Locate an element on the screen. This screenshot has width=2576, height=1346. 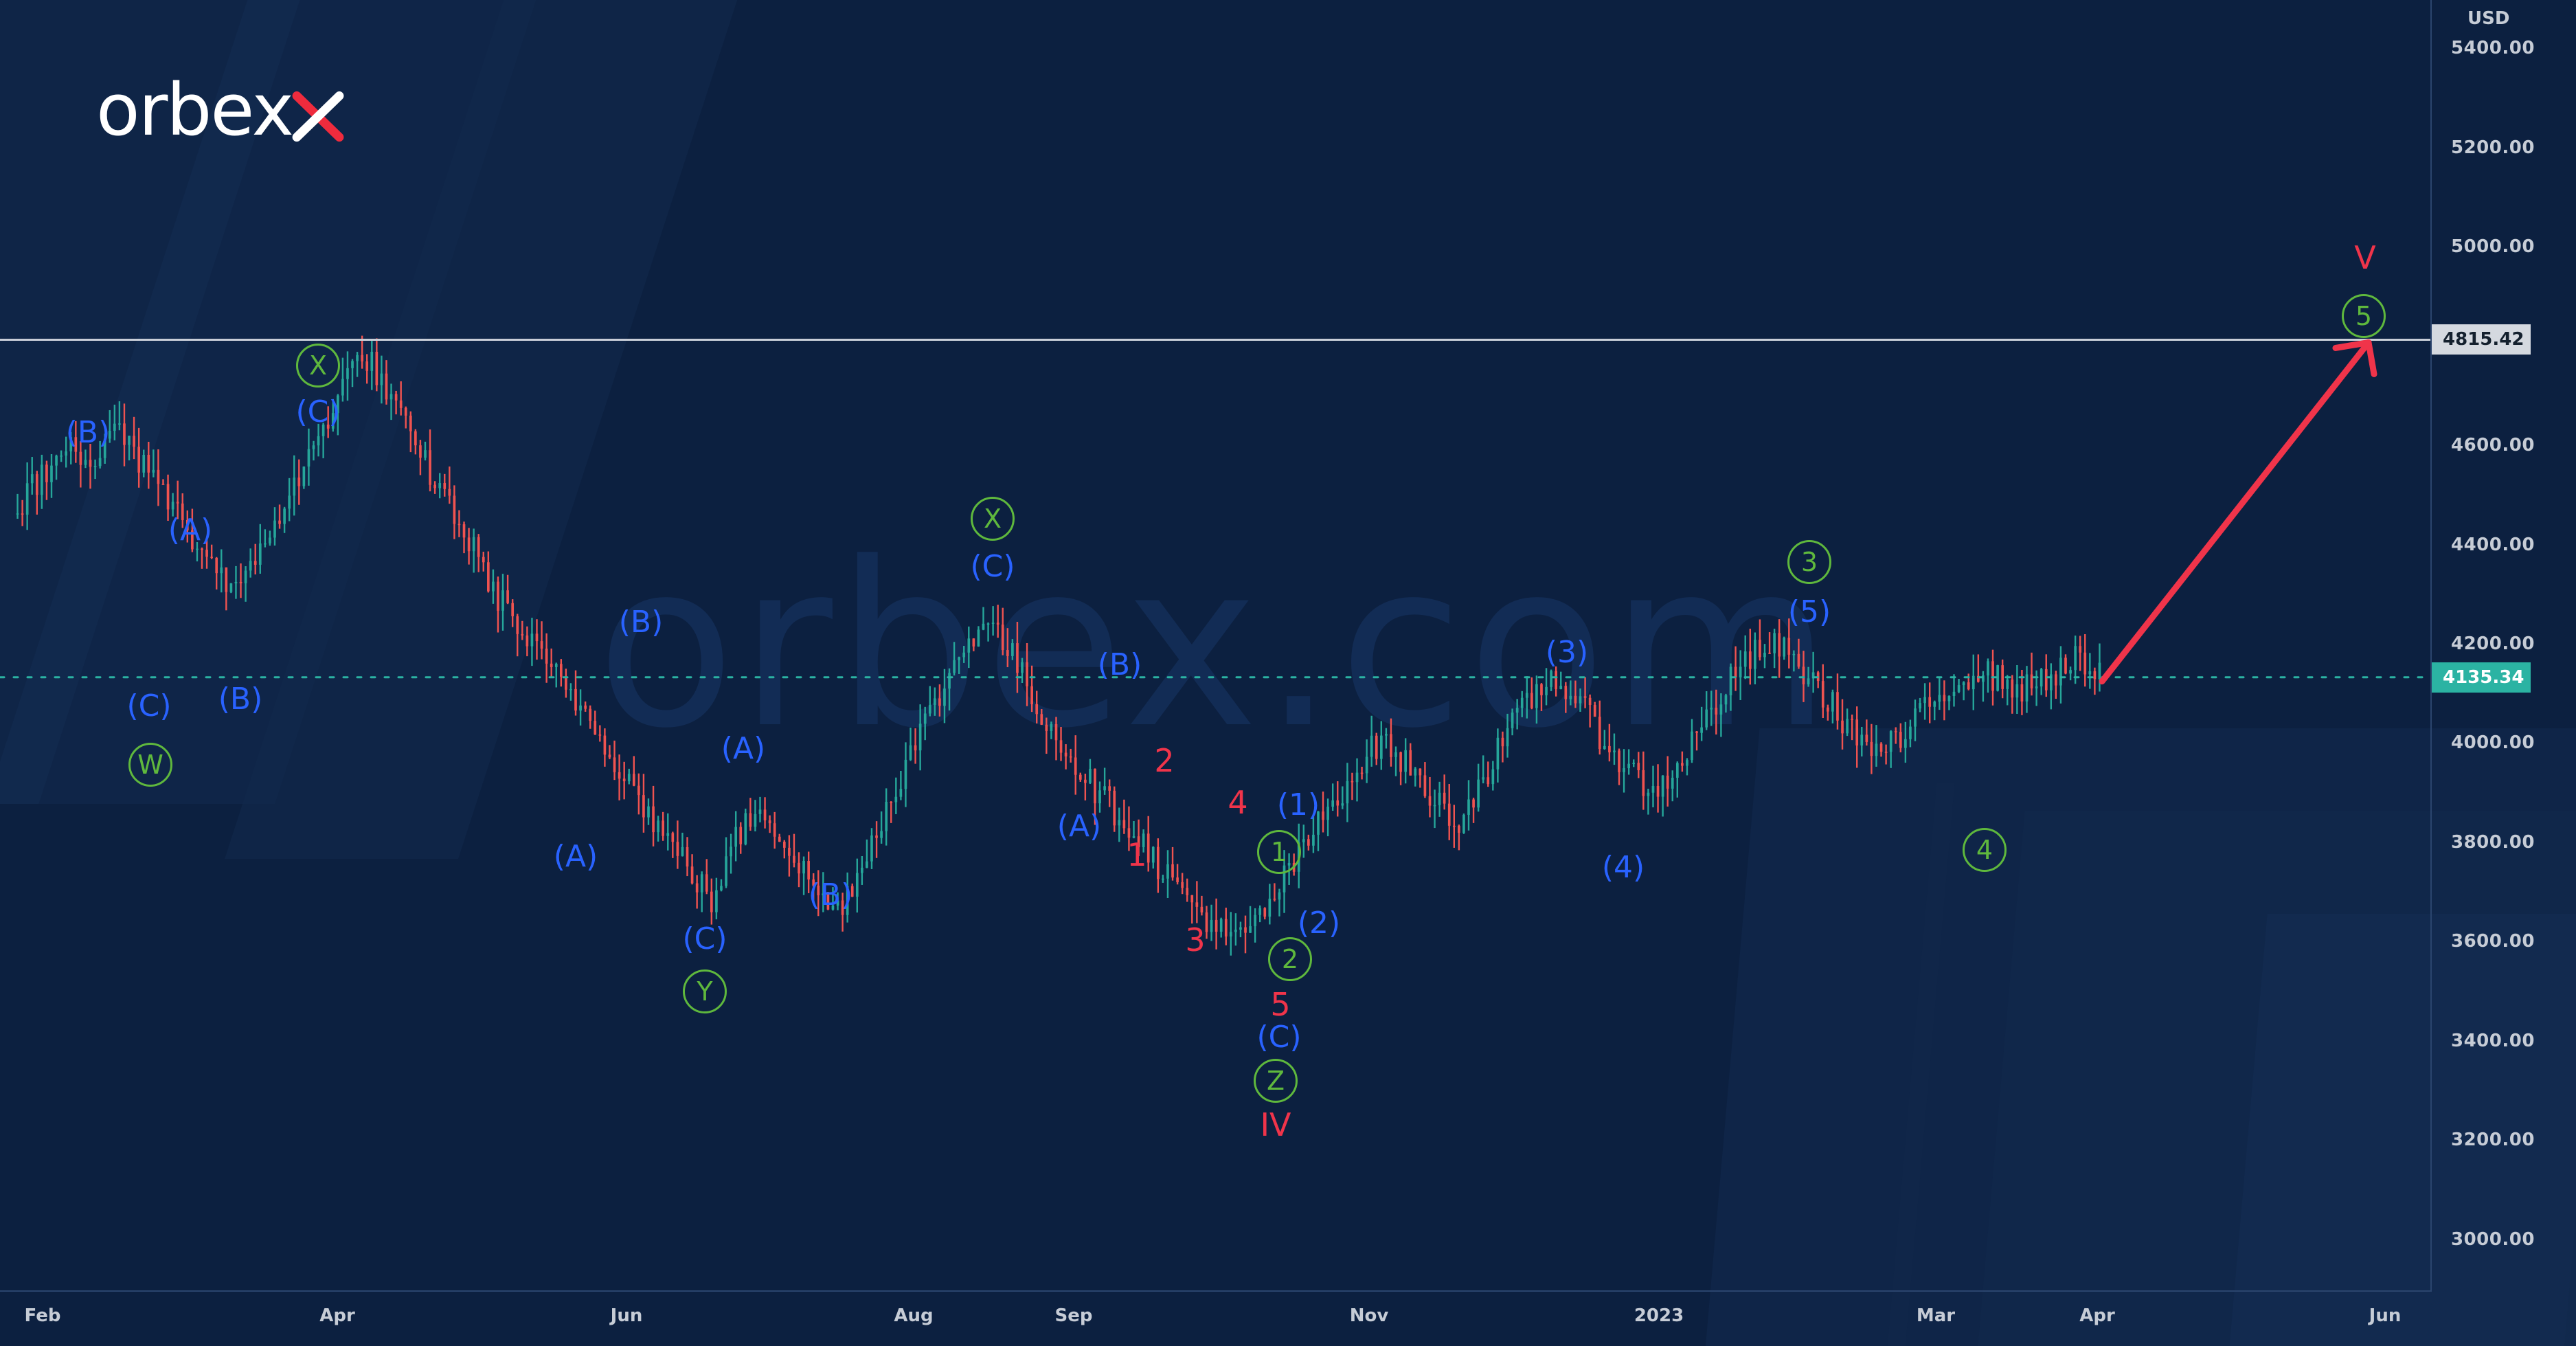
wave-label-c-8: (C) is located at coordinates (704, 939).